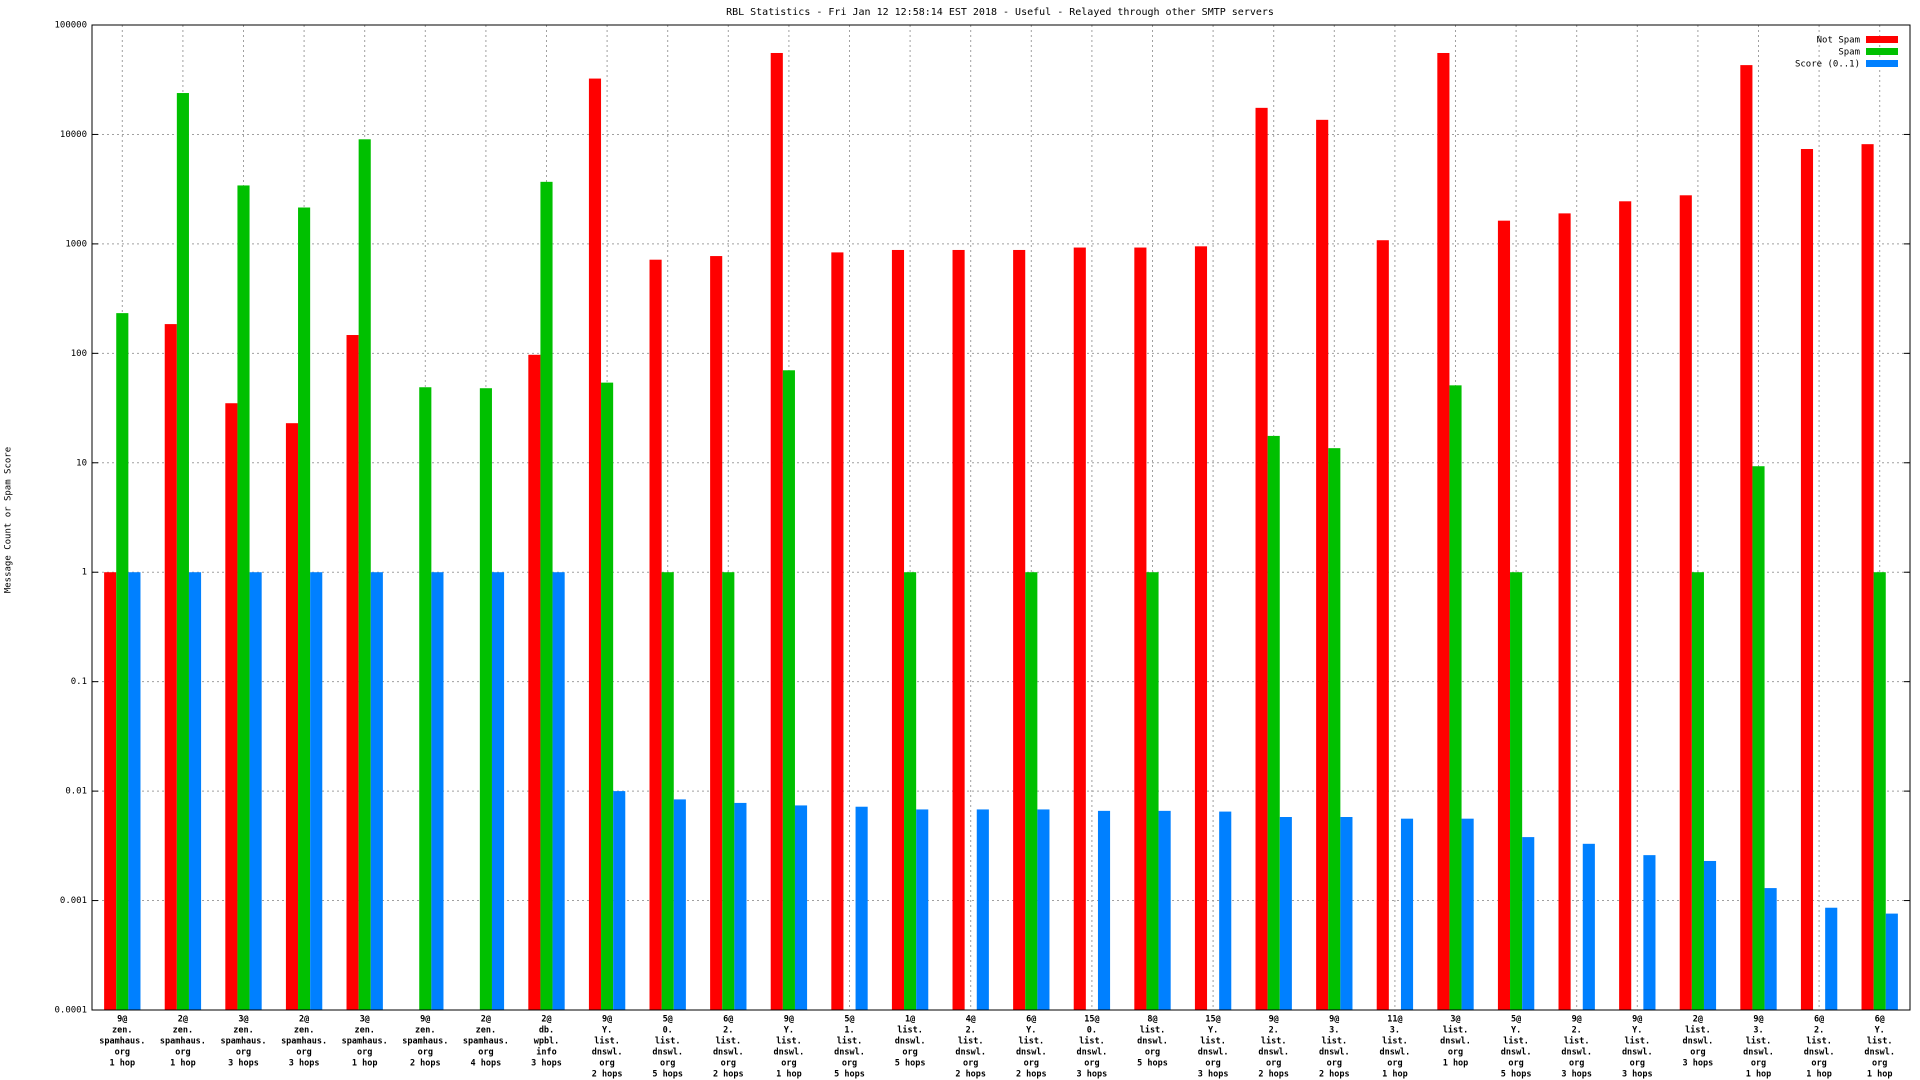 This screenshot has width=1920, height=1080. What do you see at coordinates (1827, 65) in the screenshot?
I see `legend-label: Score (0..1)` at bounding box center [1827, 65].